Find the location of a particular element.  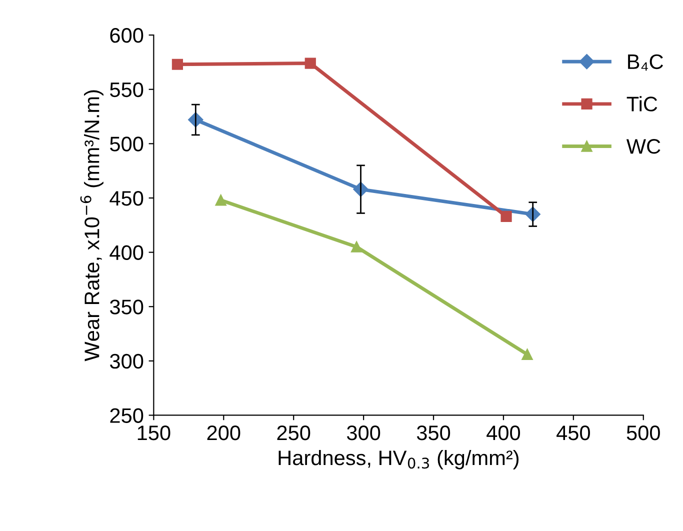

y-axis-title: Wear Rate, x10$^{−6}$ (mm³/N.m) is located at coordinates (92, 226).